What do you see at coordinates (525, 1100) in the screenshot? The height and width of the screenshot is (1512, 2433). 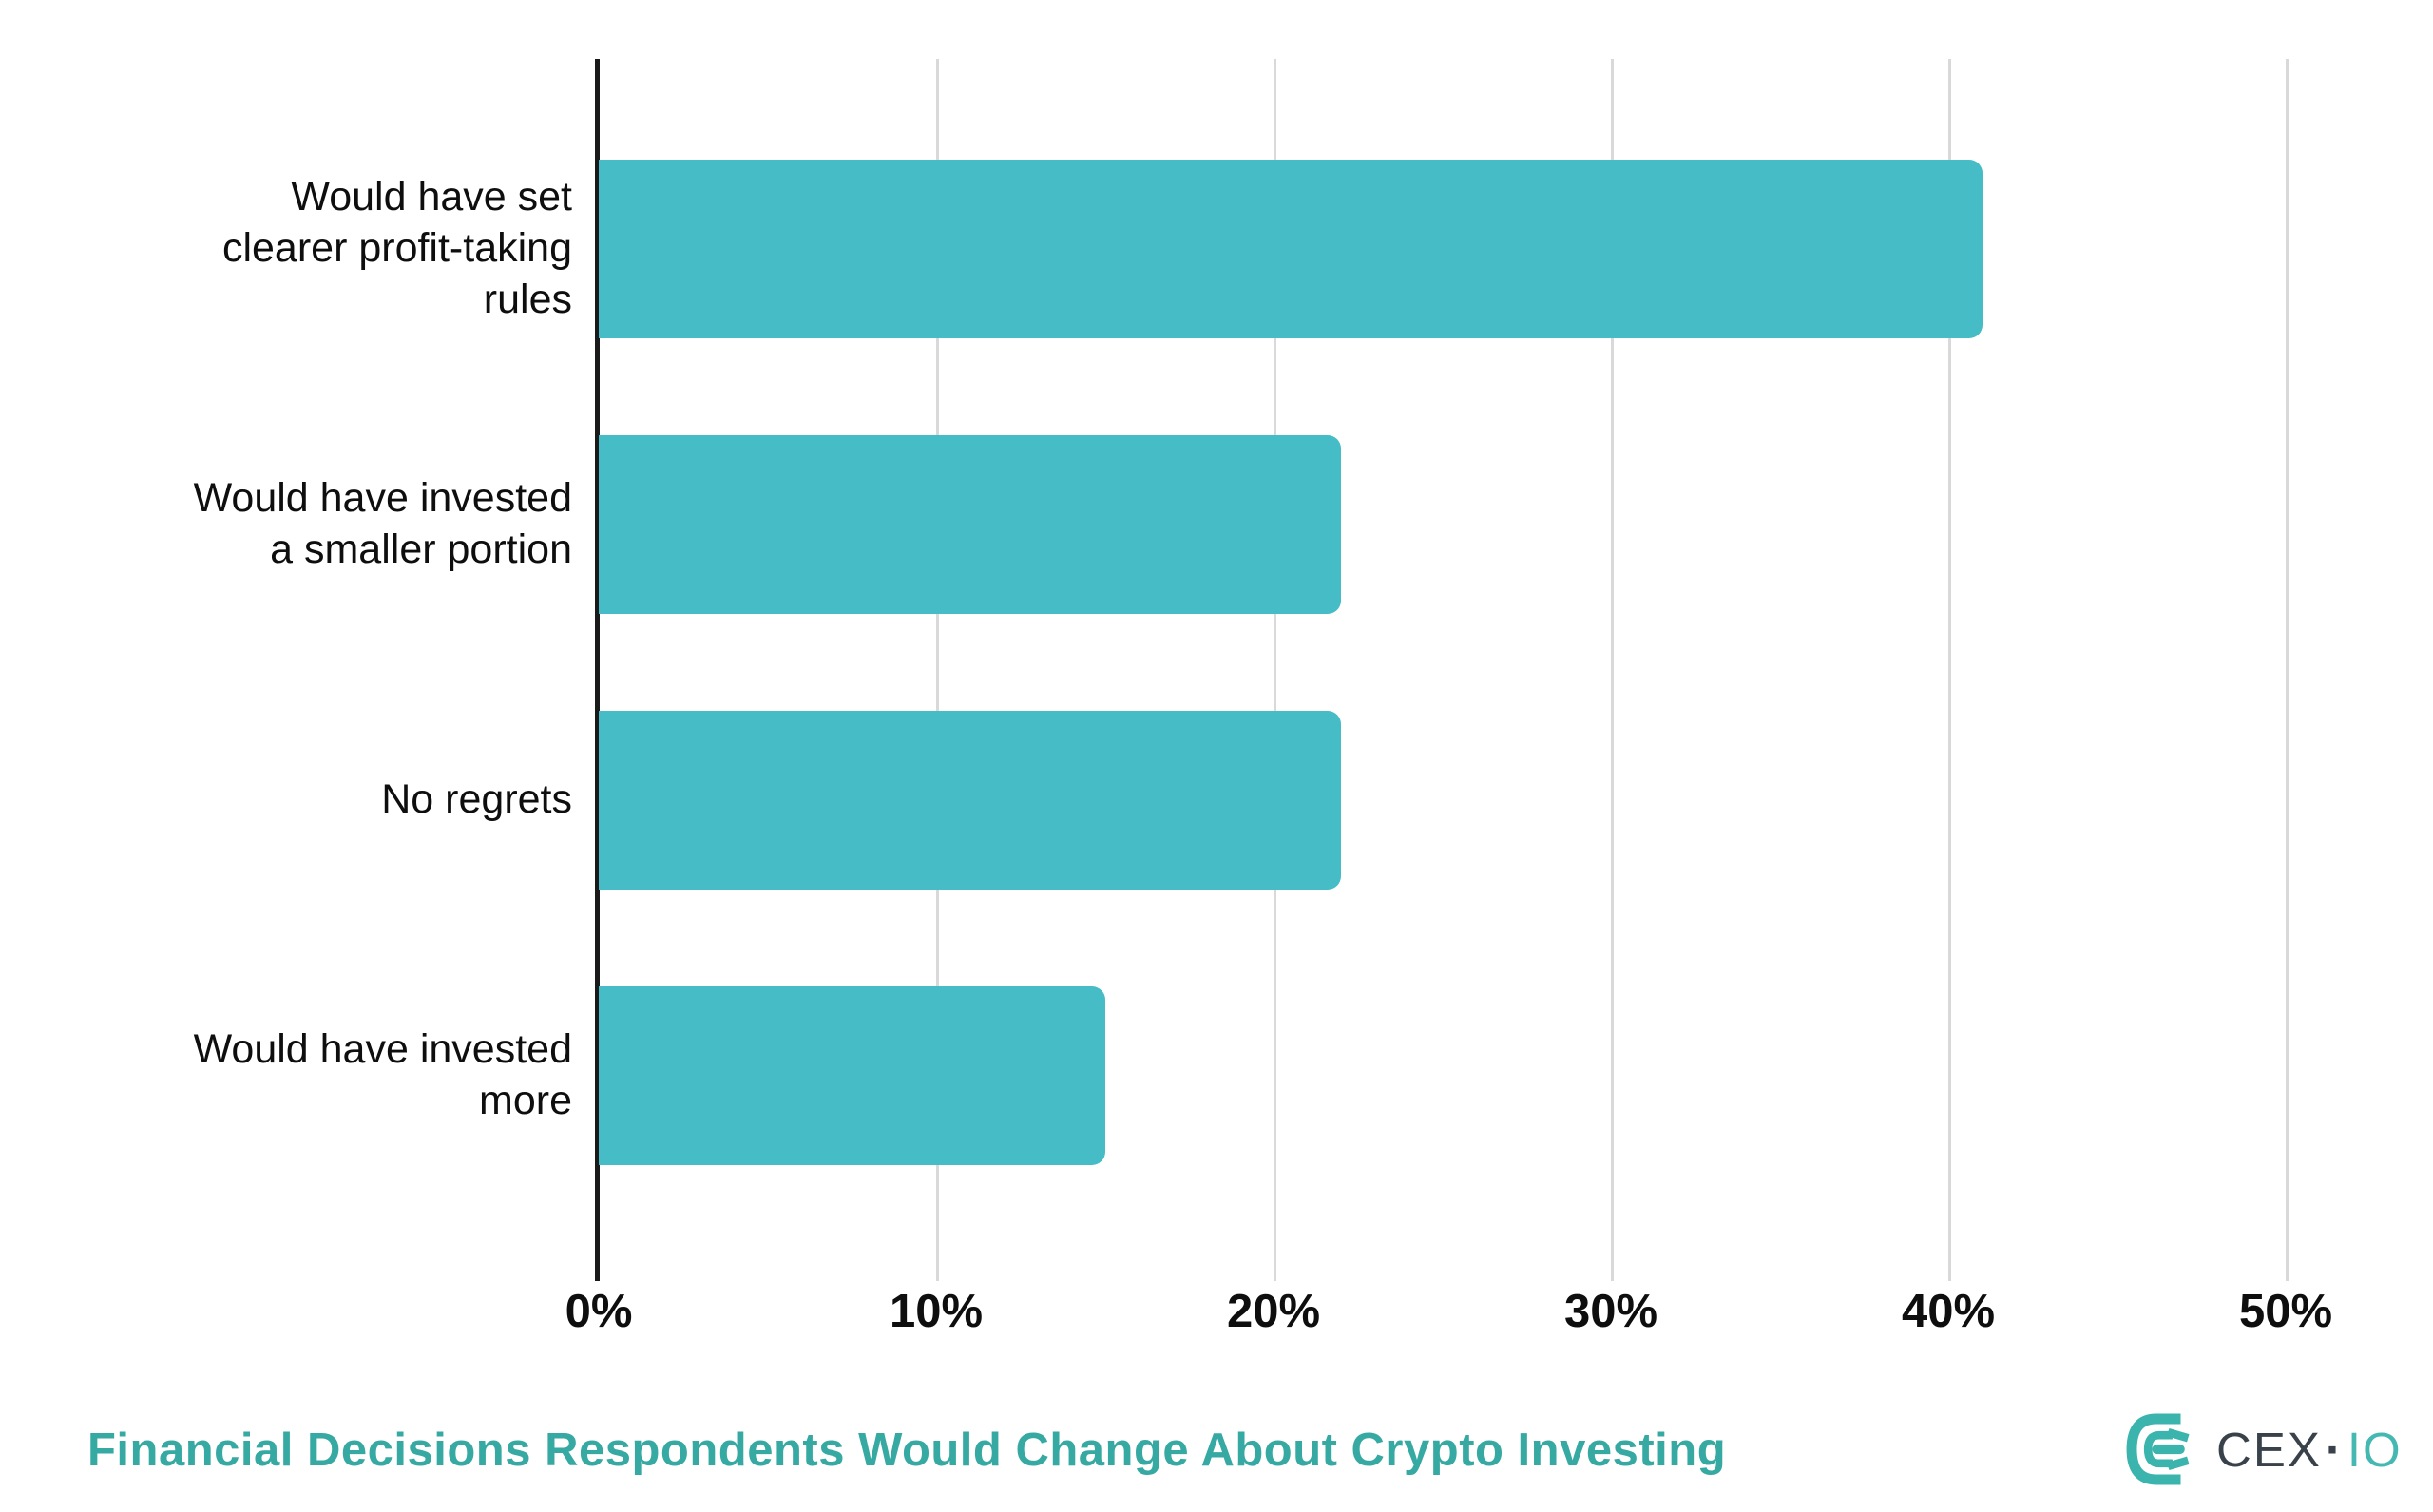 I see `category-label-line: more` at bounding box center [525, 1100].